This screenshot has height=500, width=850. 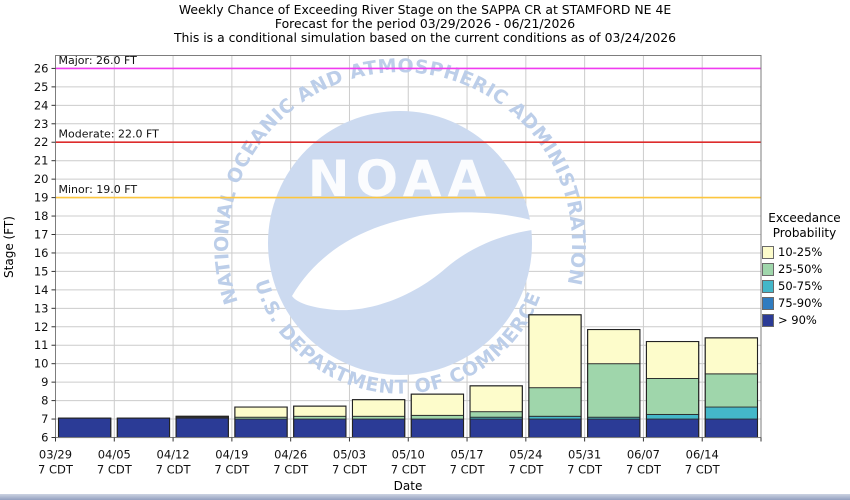 I want to click on svg-text: 24, so click(x=41, y=105).